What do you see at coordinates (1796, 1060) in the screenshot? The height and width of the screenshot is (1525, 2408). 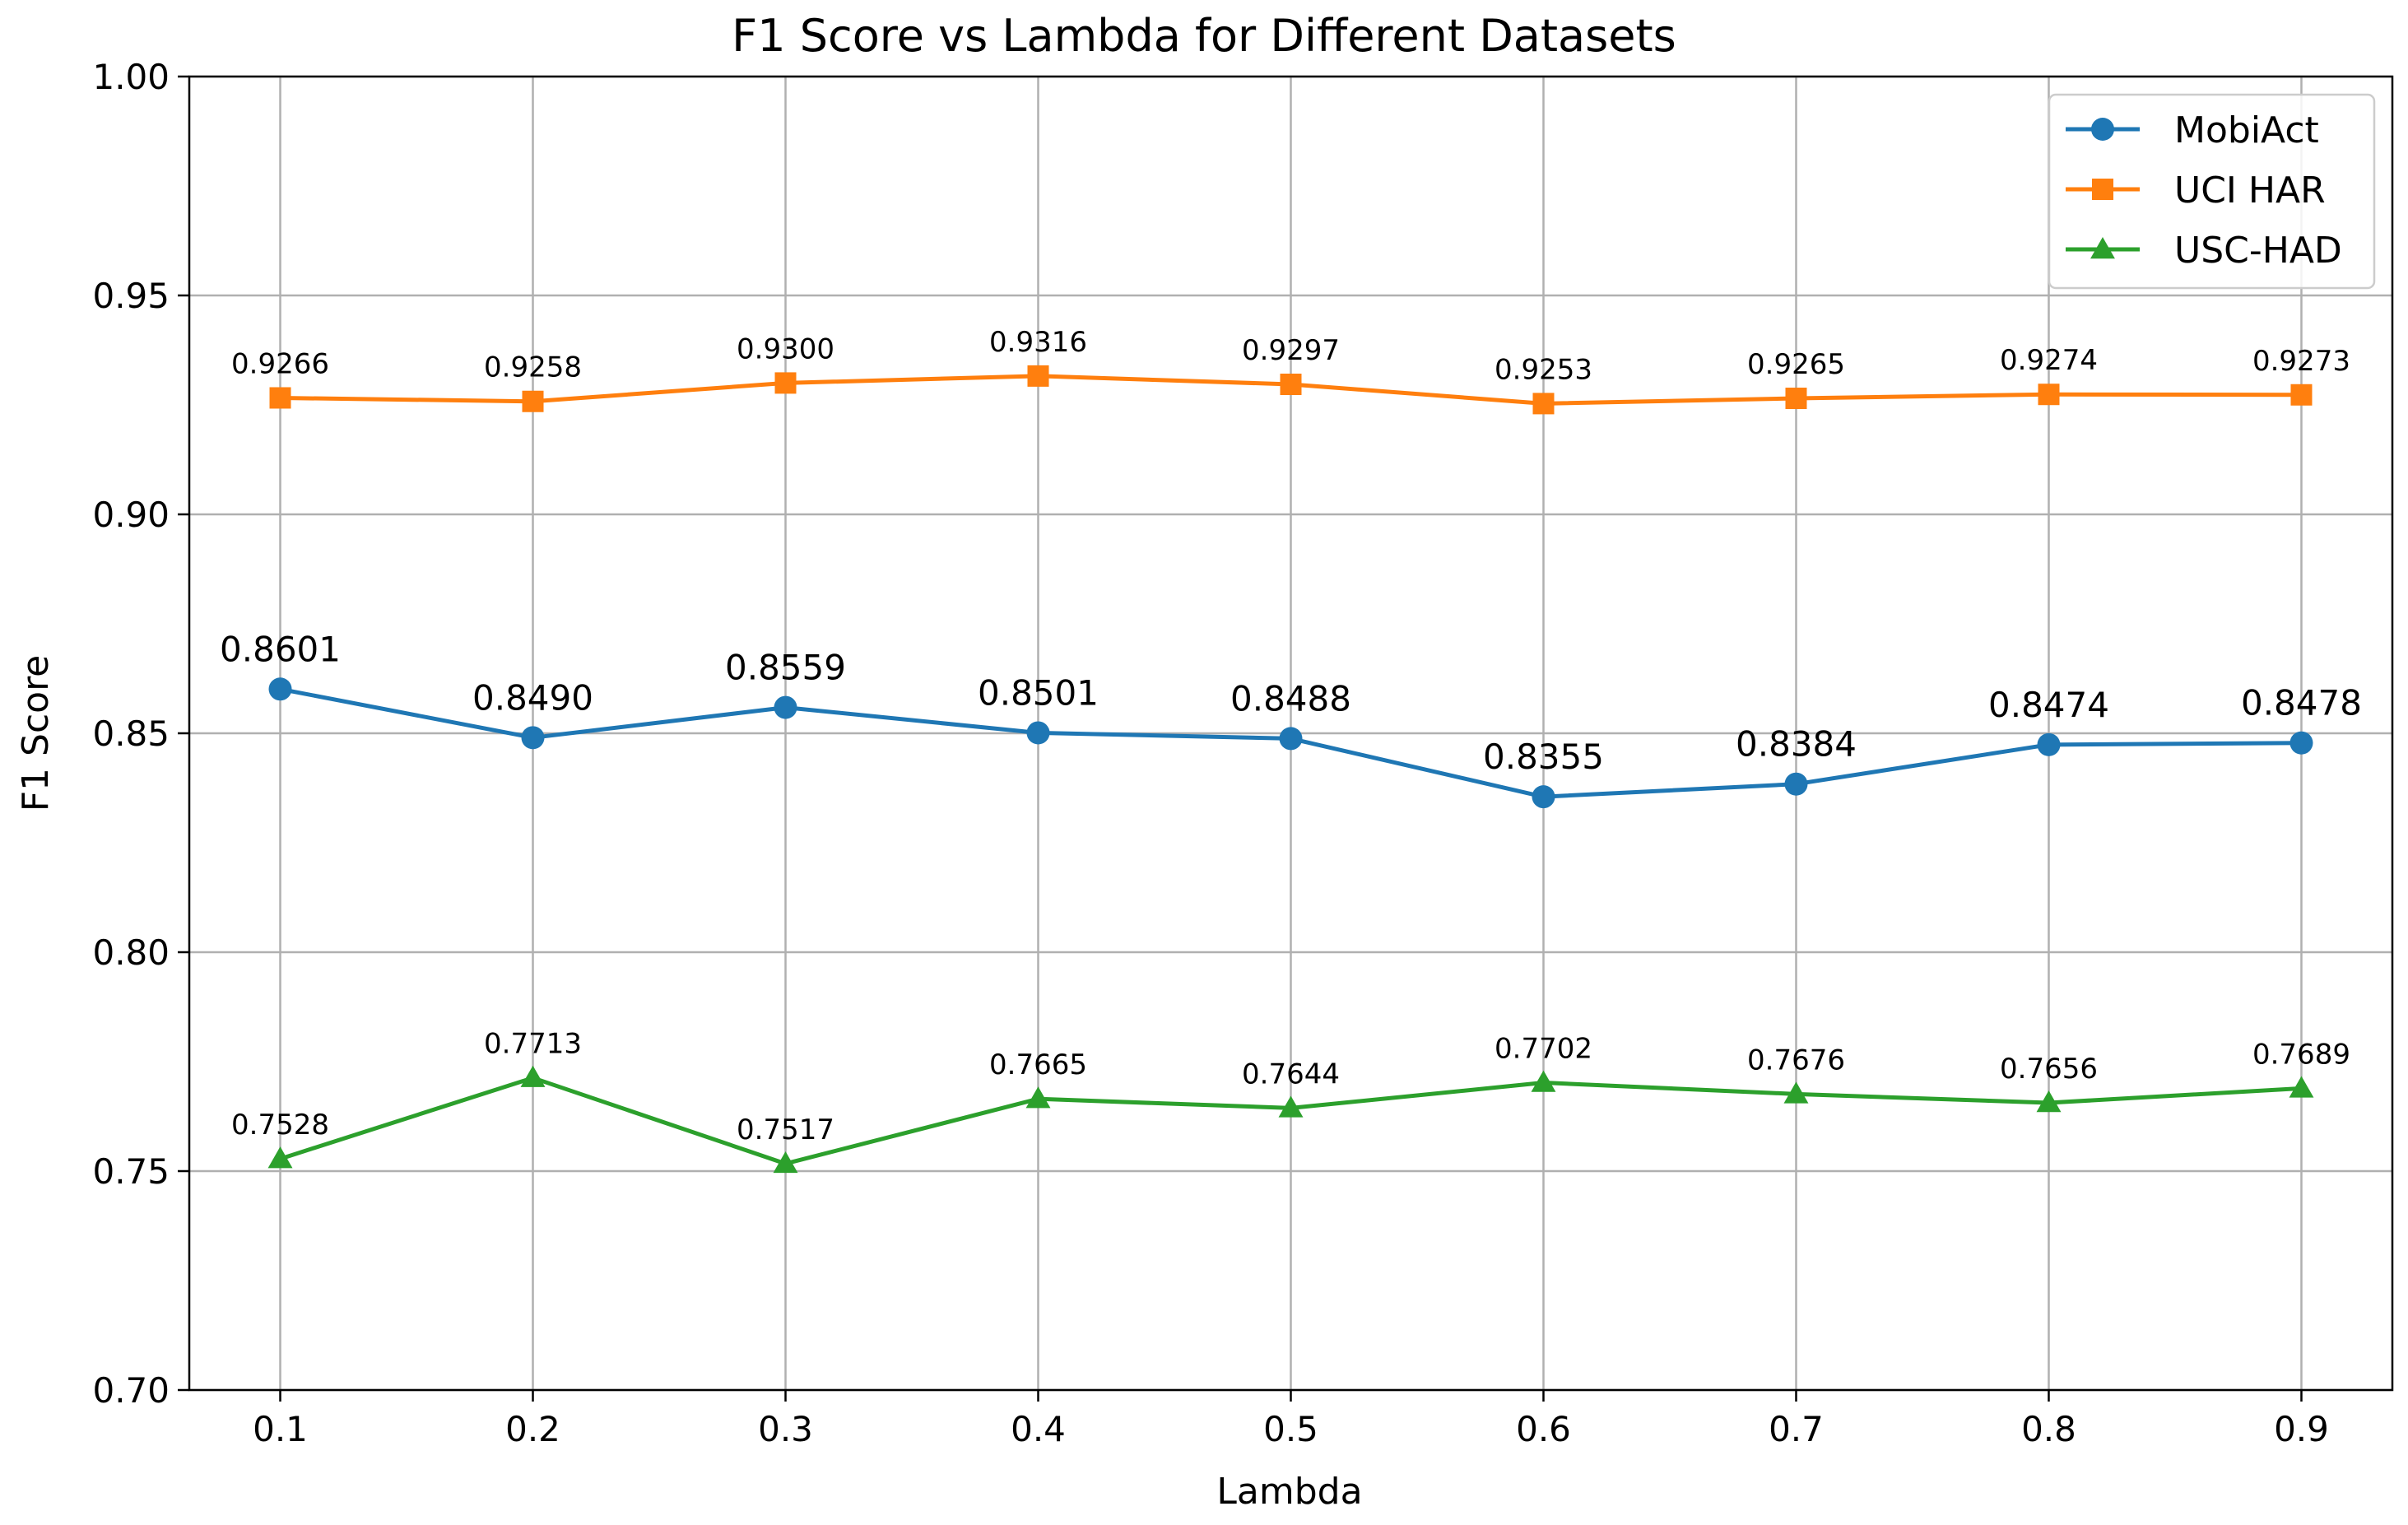 I see `usc-had-data-label: 0.7676` at bounding box center [1796, 1060].